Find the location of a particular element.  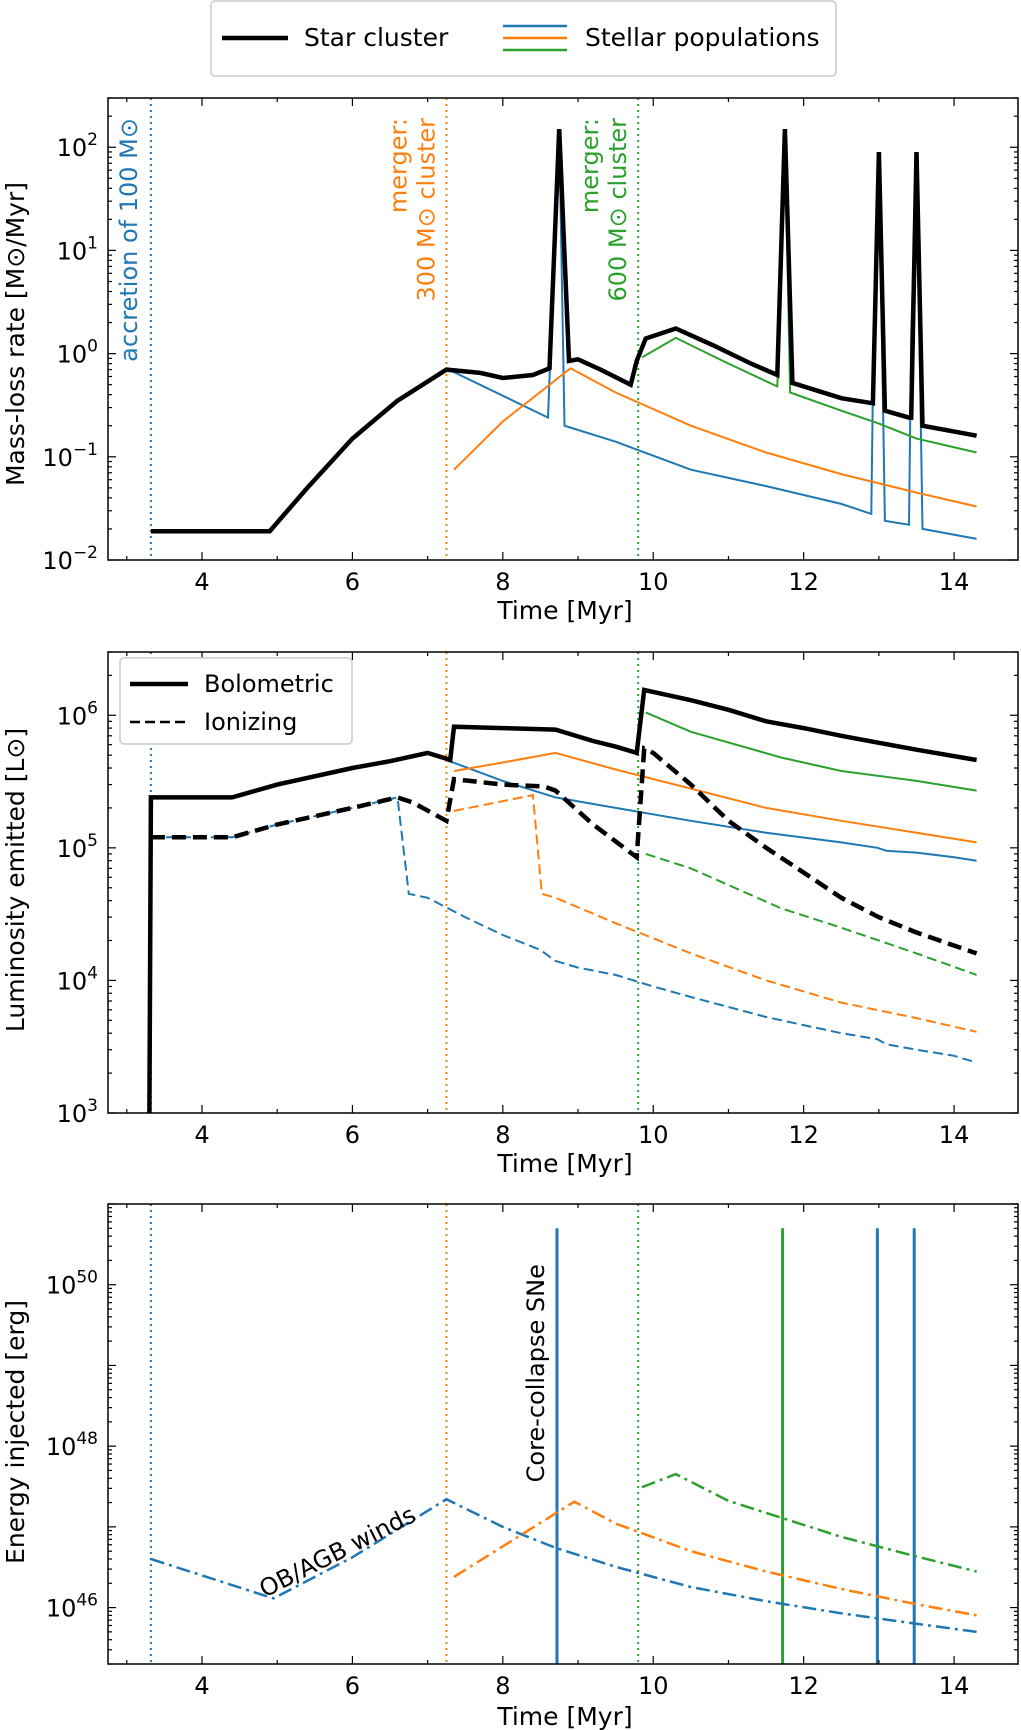

energy-ytick-label-2: 1050 is located at coordinates (72, 1284).